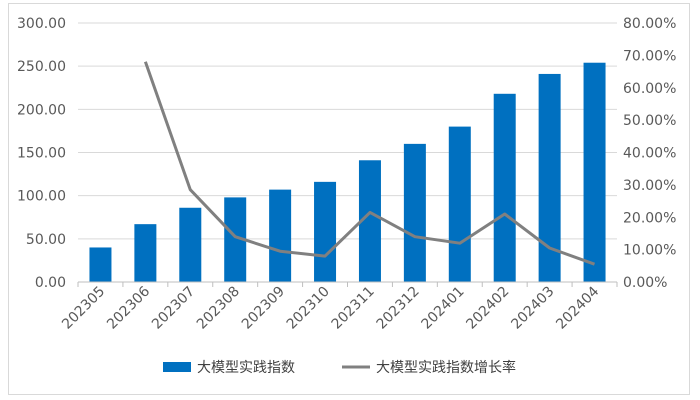  I want to click on axes, so click(347, 284).